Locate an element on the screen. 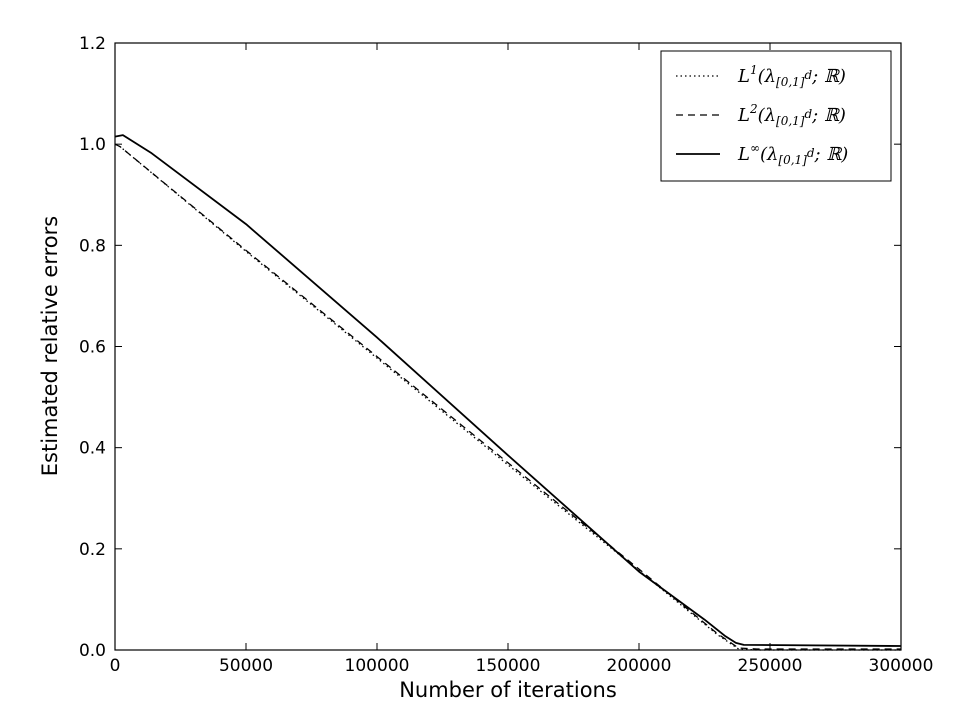  legend-label-3: L∞(λ[0,1]d; ℝ) is located at coordinates (792, 154).